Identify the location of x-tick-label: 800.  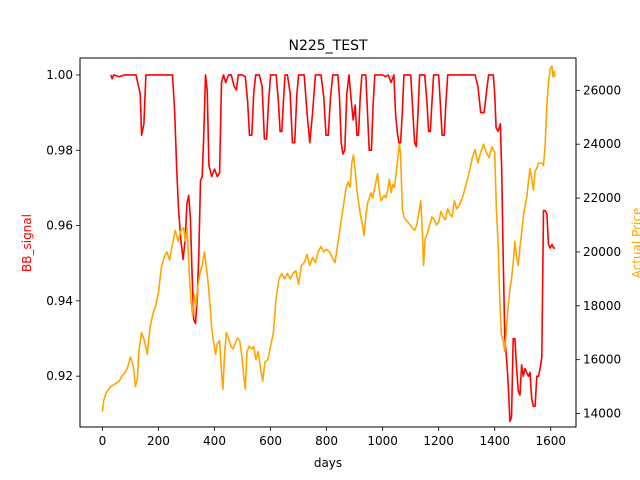
(326, 441).